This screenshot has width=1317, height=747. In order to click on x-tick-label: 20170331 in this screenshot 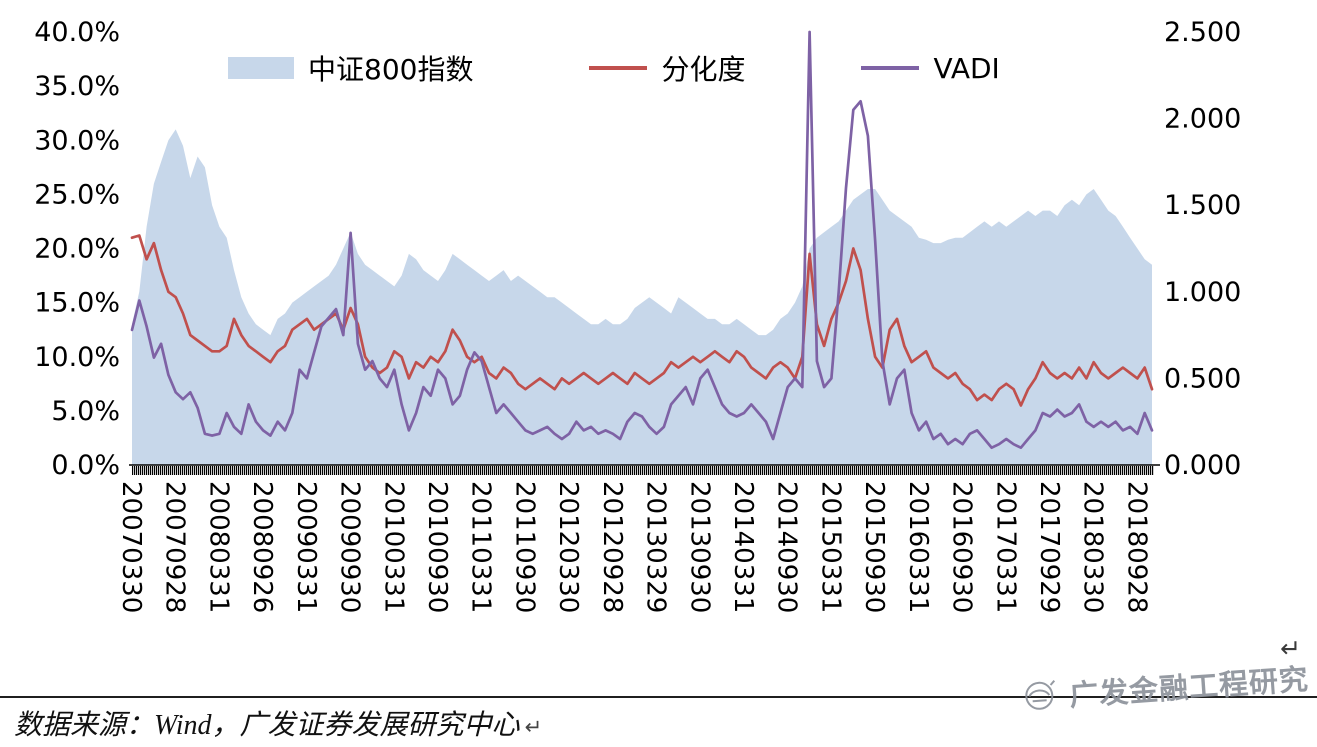, I will do `click(1005, 547)`.